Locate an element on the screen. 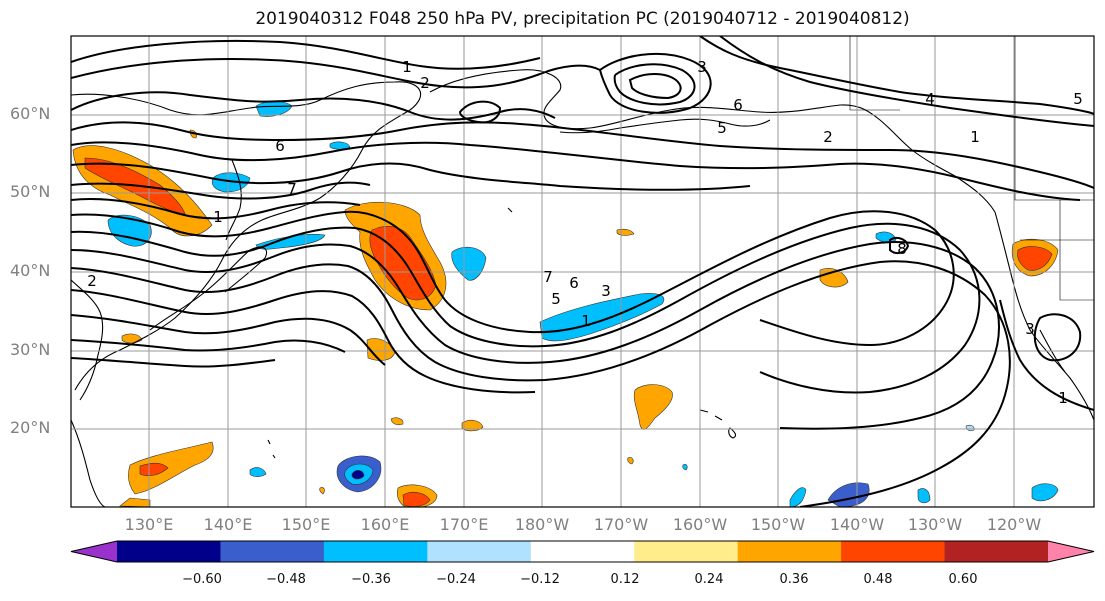 This screenshot has width=1105, height=601. colorbar-outline is located at coordinates (582, 551).